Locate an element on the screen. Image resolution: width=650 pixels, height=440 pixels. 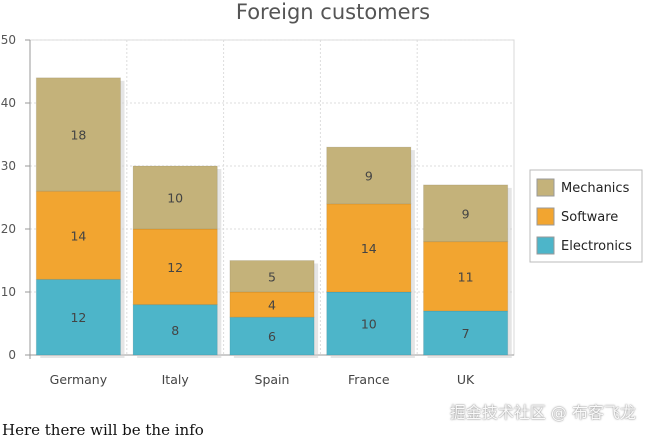
data-label: 11 is located at coordinates (466, 276).